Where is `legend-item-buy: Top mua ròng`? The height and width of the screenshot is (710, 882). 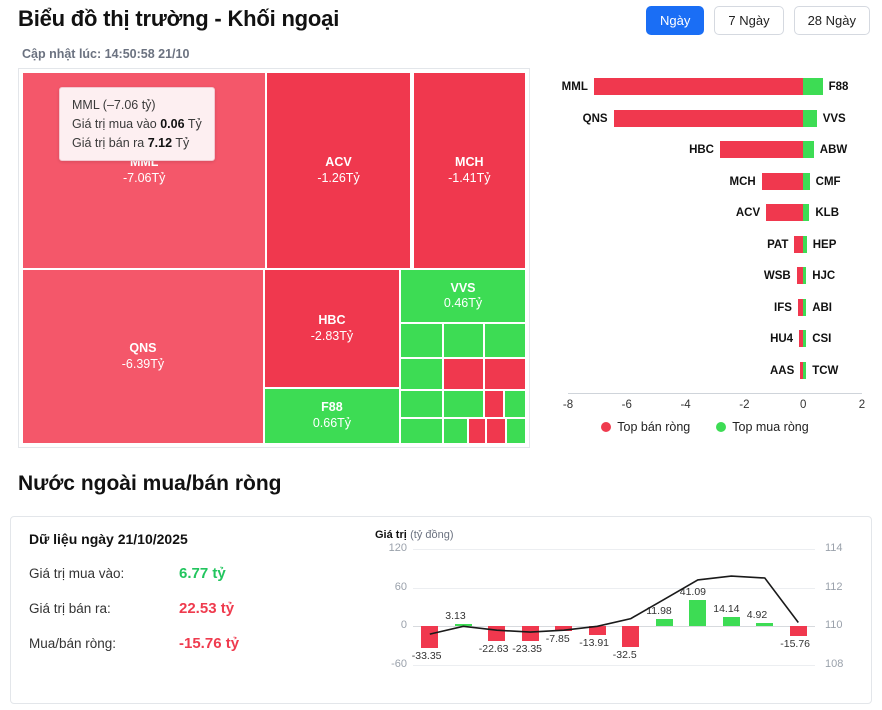 legend-item-buy: Top mua ròng is located at coordinates (762, 427).